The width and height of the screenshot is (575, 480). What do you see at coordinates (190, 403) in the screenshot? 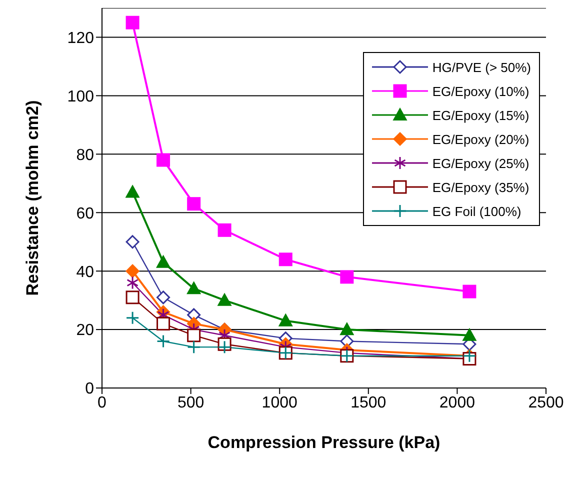
I see `x-tick-label: 500` at bounding box center [190, 403].